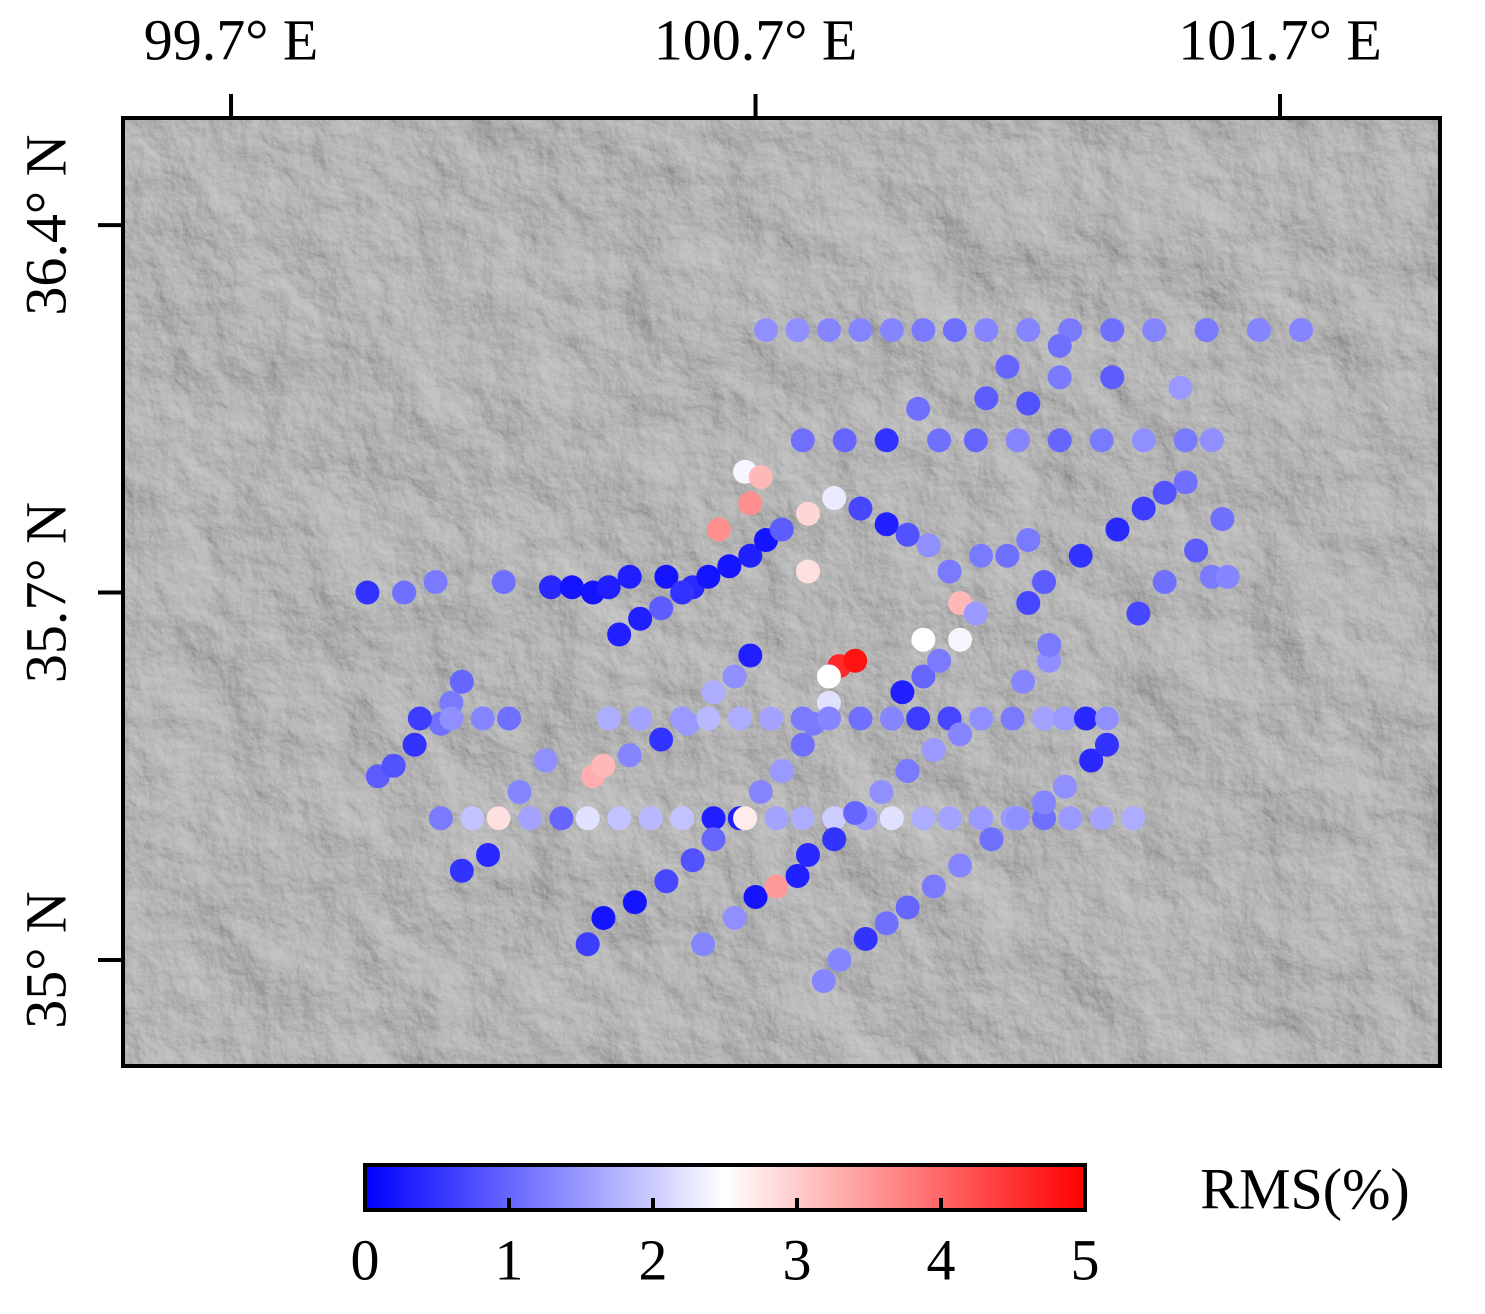 The width and height of the screenshot is (1485, 1314). What do you see at coordinates (365, 1259) in the screenshot?
I see `colorbar-tick-label: 0` at bounding box center [365, 1259].